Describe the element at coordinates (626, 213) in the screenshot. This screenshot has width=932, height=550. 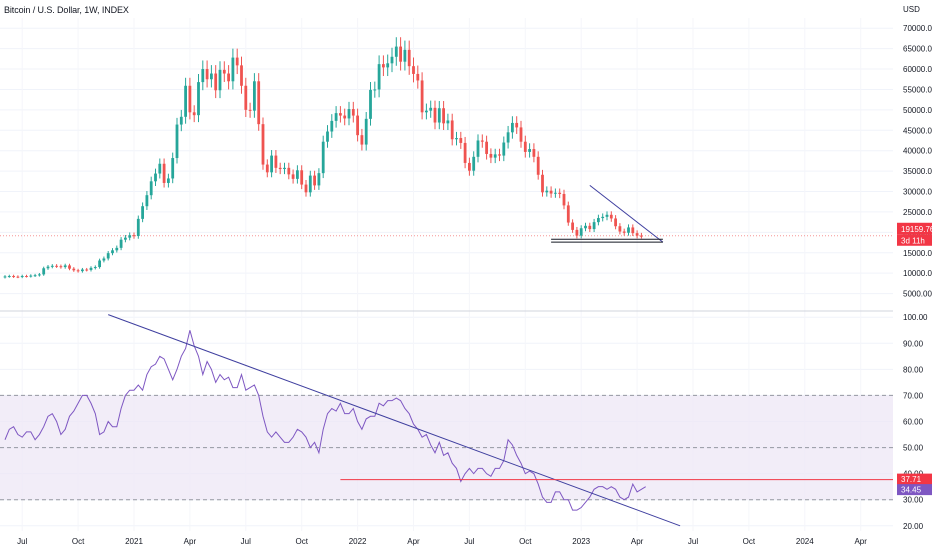
I see `price-trendline` at that location.